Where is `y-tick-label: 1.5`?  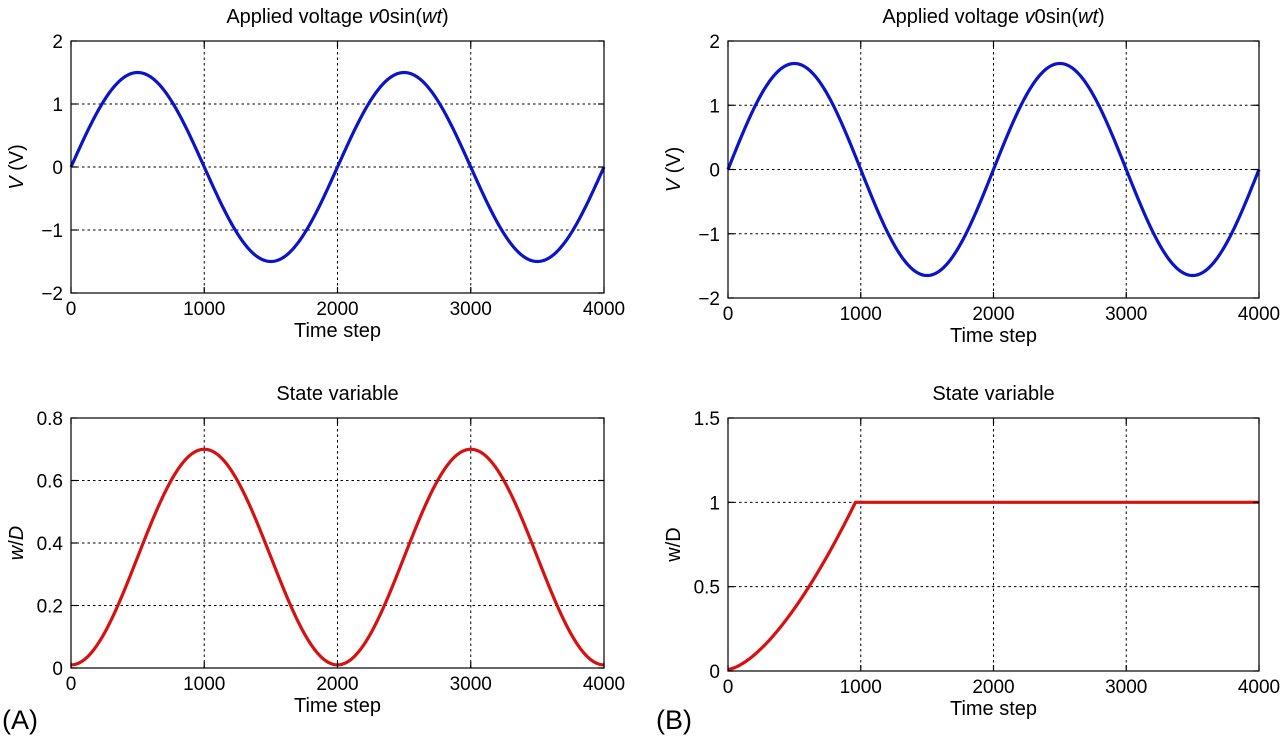
y-tick-label: 1.5 is located at coordinates (707, 419).